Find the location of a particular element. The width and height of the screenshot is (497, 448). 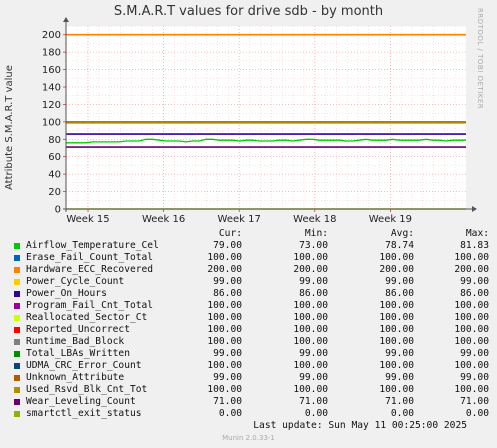

x-axis-arrow is located at coordinates (474, 209).